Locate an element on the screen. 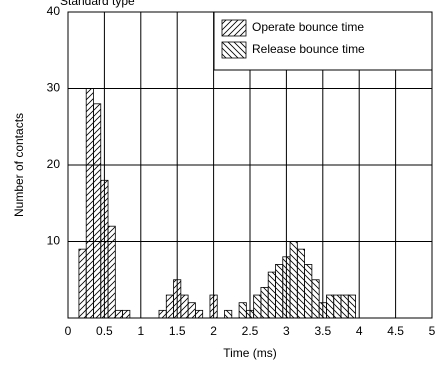 The width and height of the screenshot is (448, 367). x-tick-label: 1.5 is located at coordinates (177, 331).